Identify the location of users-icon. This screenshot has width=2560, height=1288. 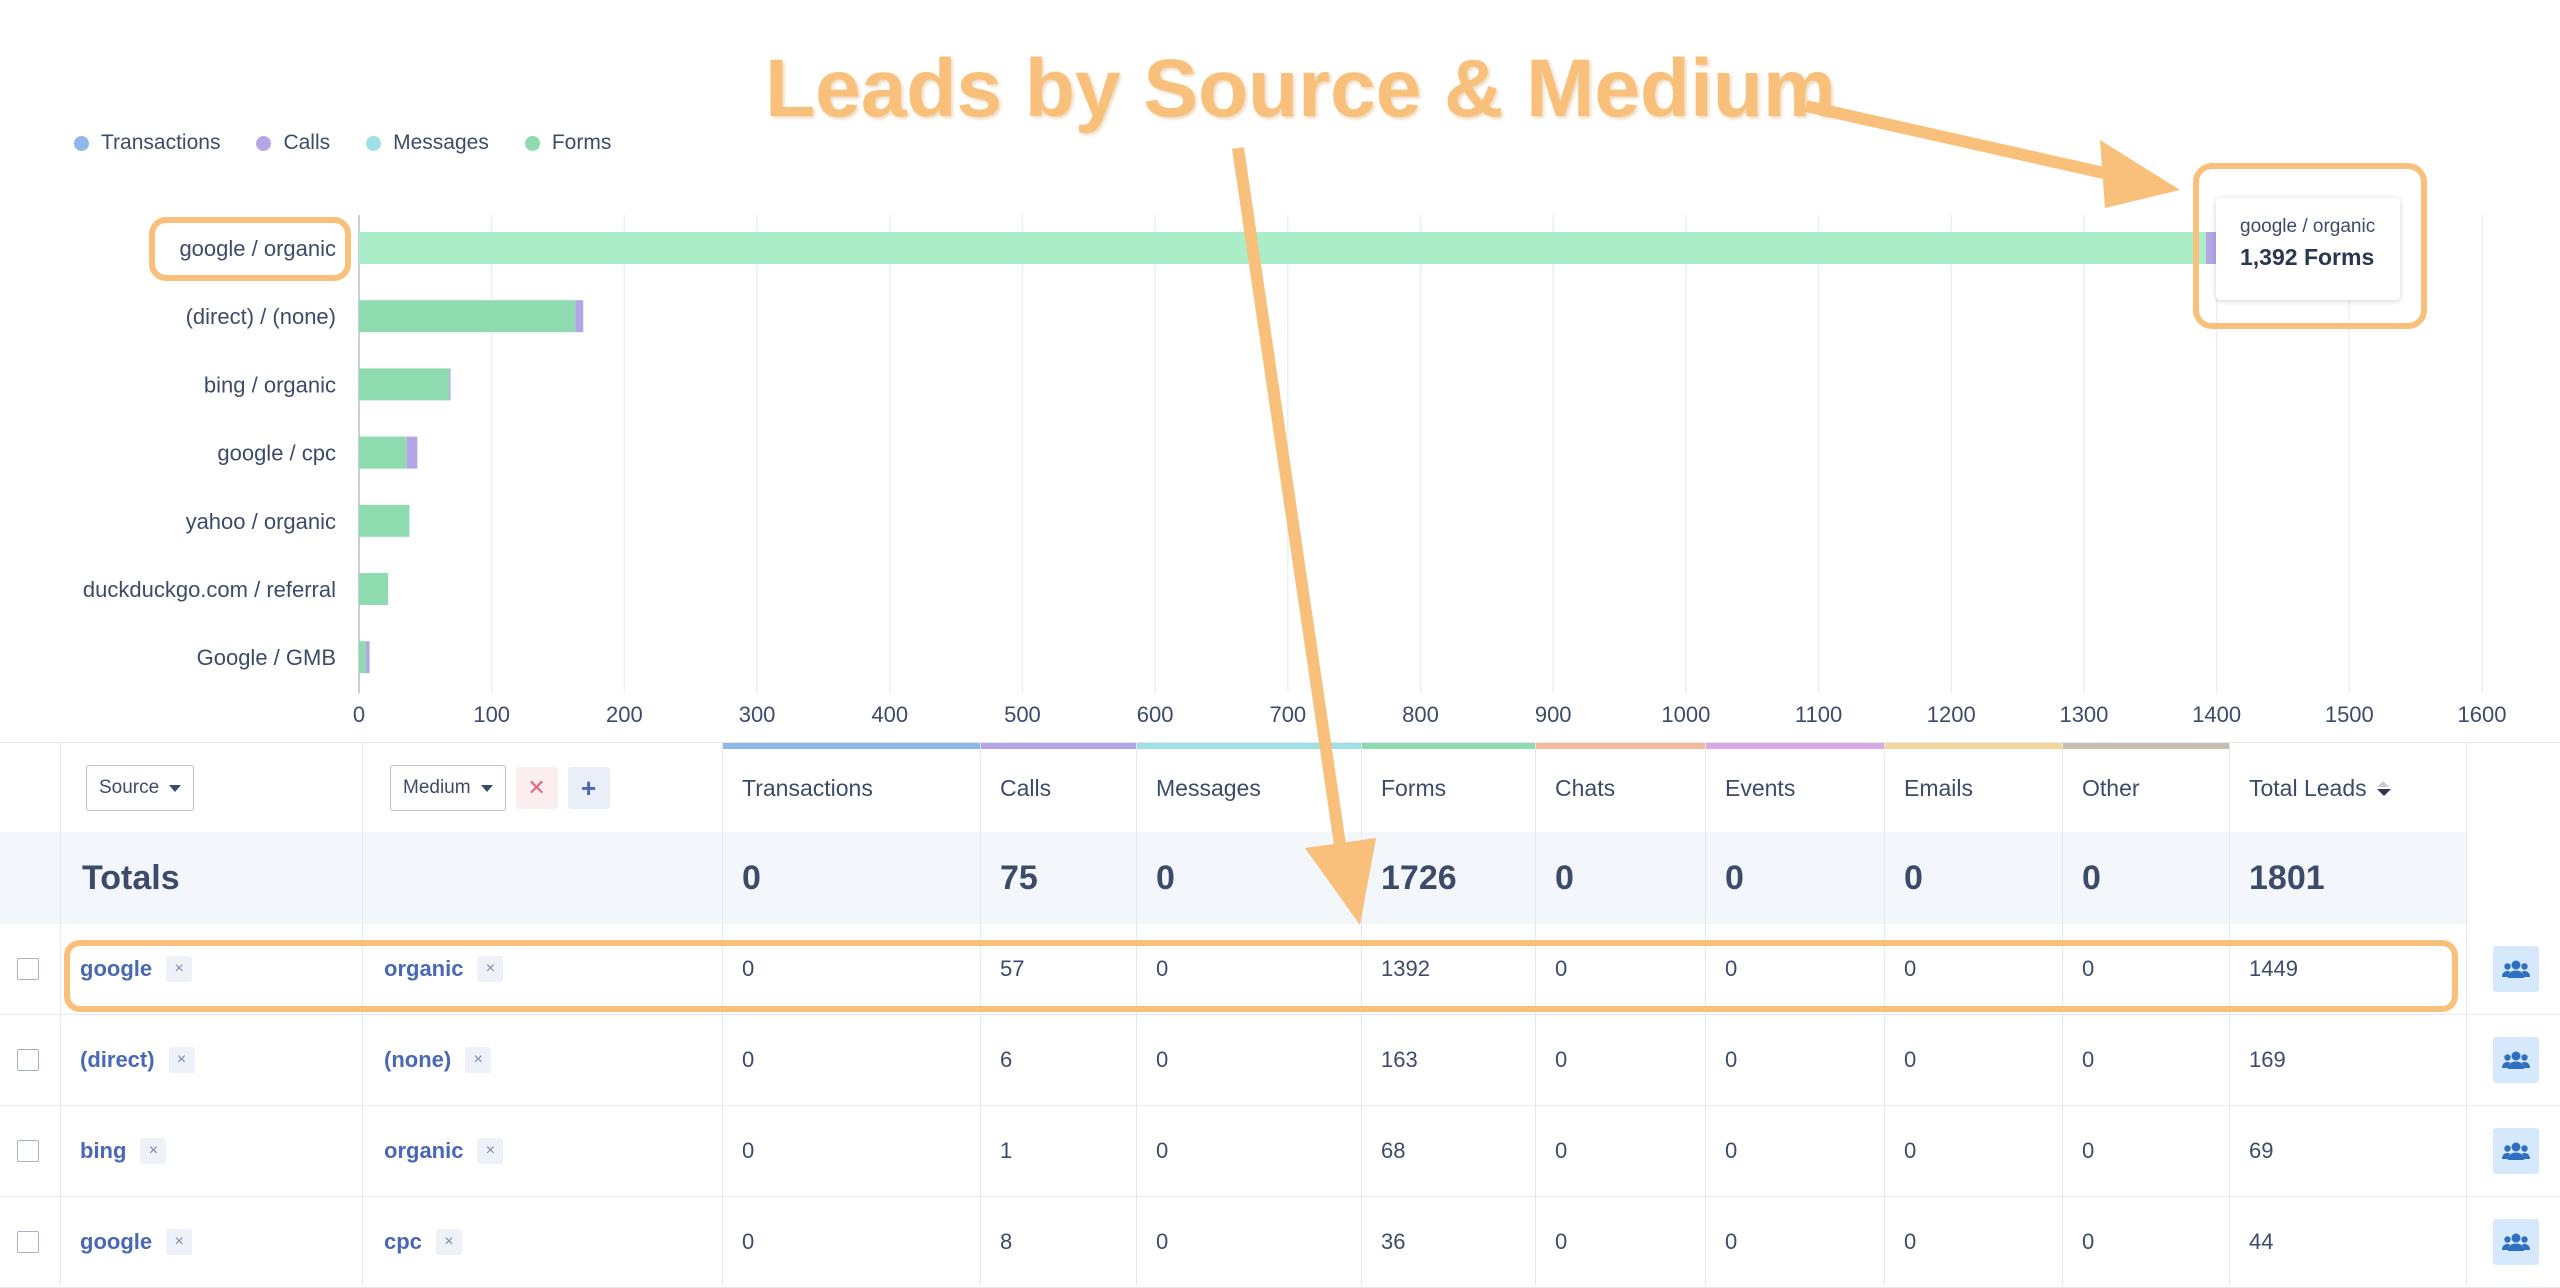
(2516, 1060).